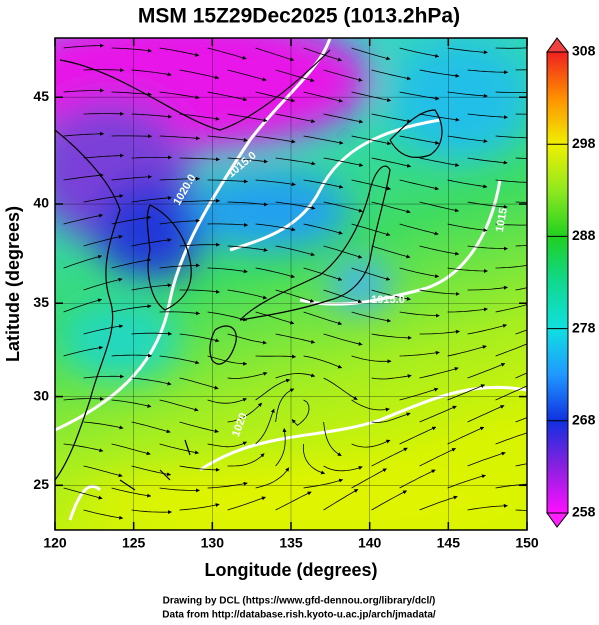 The width and height of the screenshot is (599, 625). Describe the element at coordinates (370, 543) in the screenshot. I see `x-tick-label: 140` at that location.